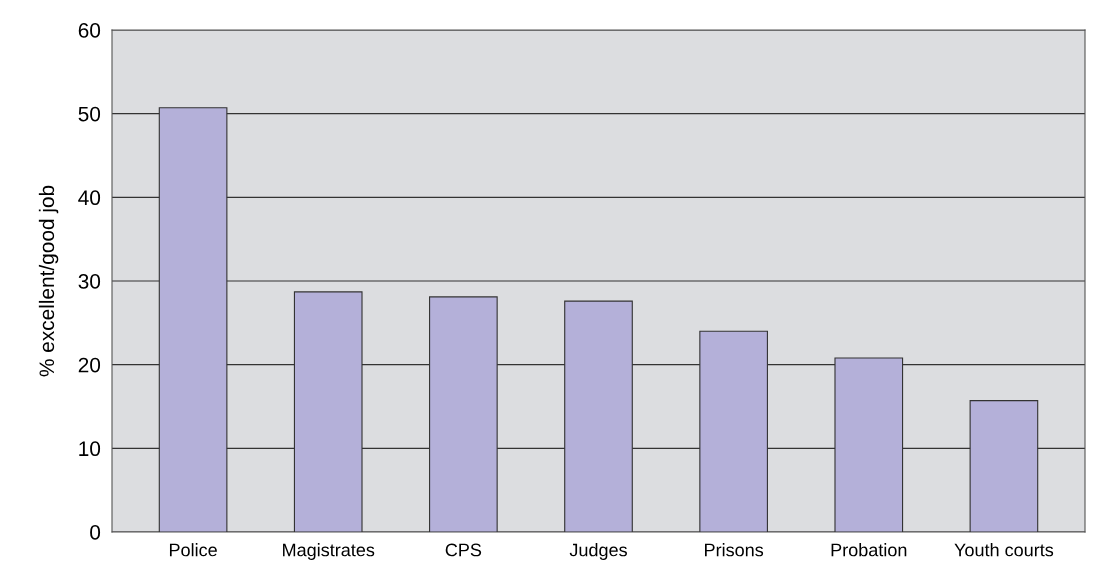 The width and height of the screenshot is (1099, 574). I want to click on y-tick-label: 50, so click(89, 114).